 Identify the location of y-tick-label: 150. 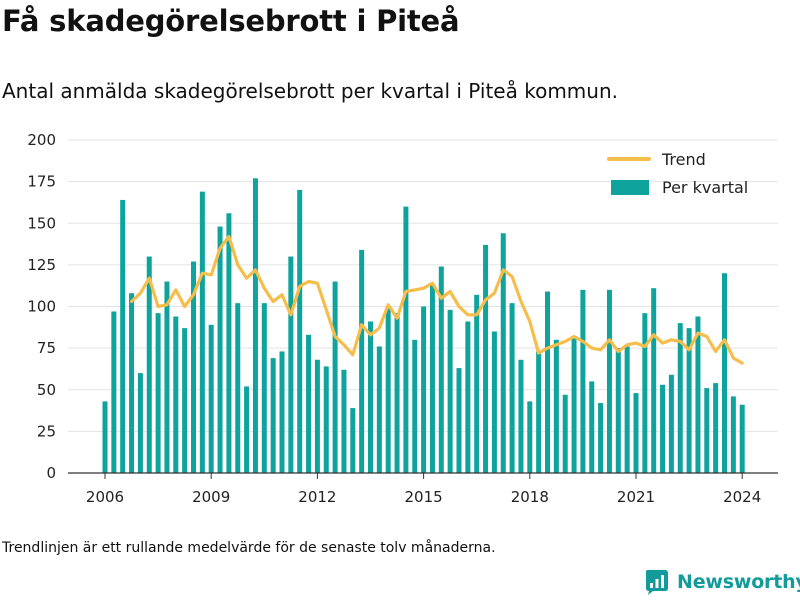
(41, 223).